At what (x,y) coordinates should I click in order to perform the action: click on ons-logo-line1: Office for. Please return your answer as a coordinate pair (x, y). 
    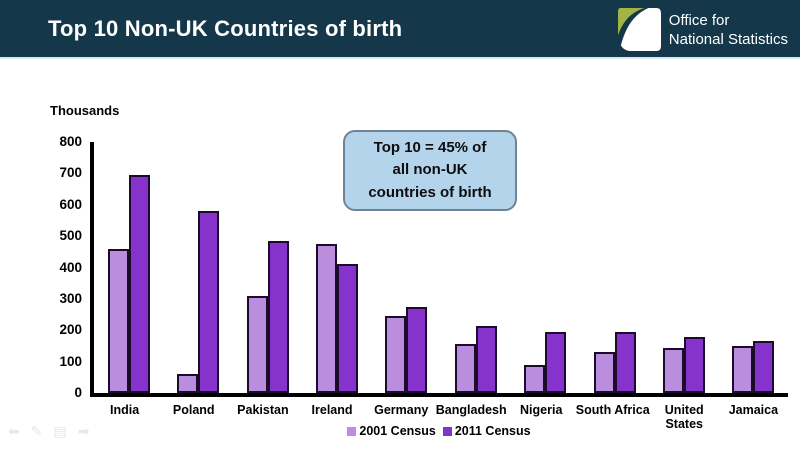
    Looking at the image, I should click on (699, 20).